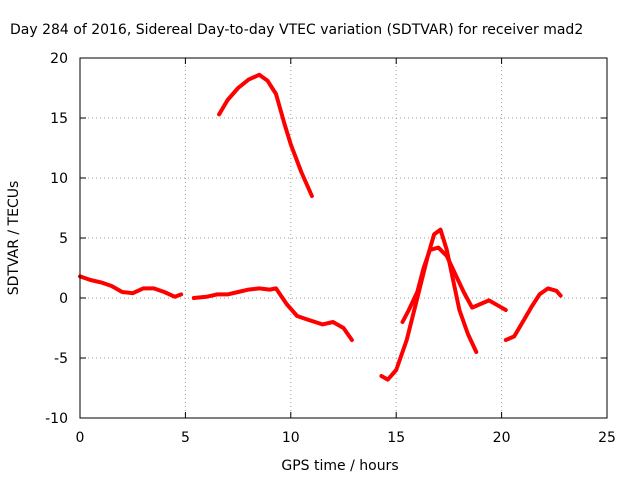 This screenshot has height=480, width=640. Describe the element at coordinates (56, 239) in the screenshot. I see `y-tick-labels: -10 -5 0 5 10 15 20` at that location.